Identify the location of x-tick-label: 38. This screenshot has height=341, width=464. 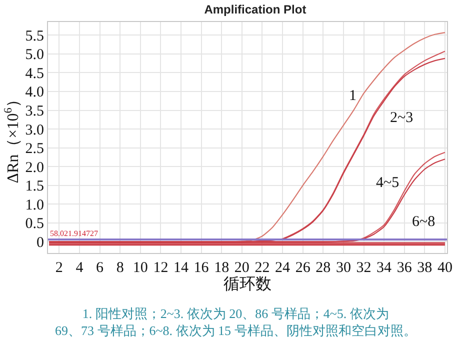
(424, 268).